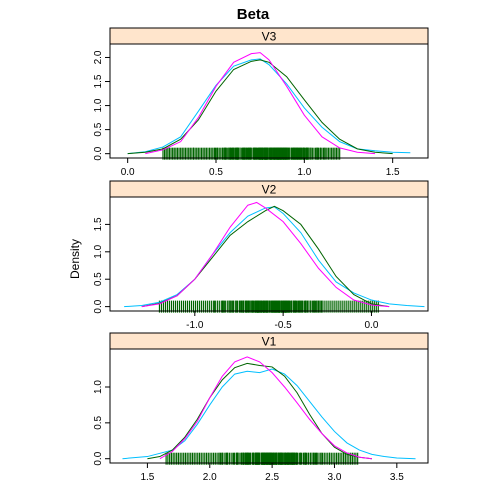 This screenshot has height=504, width=504. What do you see at coordinates (75, 259) in the screenshot?
I see `y-axis-label: Density` at bounding box center [75, 259].